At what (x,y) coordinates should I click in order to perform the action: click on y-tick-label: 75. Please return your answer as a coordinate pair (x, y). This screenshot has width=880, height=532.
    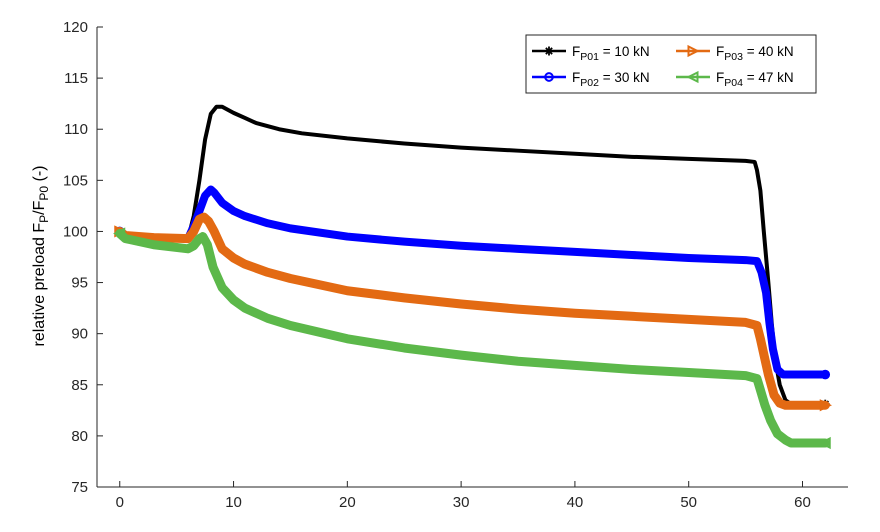
    Looking at the image, I should click on (79, 487).